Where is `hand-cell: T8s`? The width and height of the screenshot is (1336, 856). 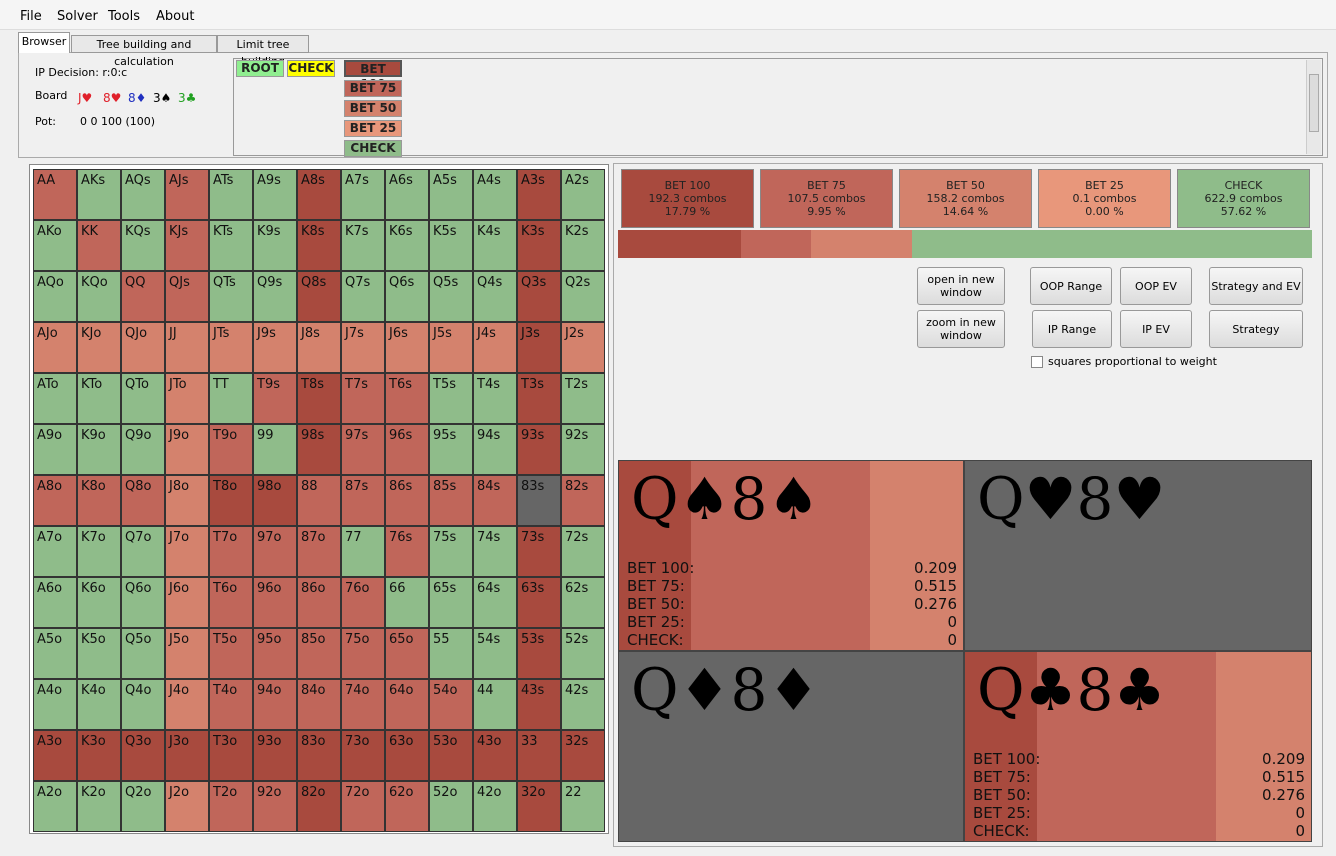 hand-cell: T8s is located at coordinates (319, 398).